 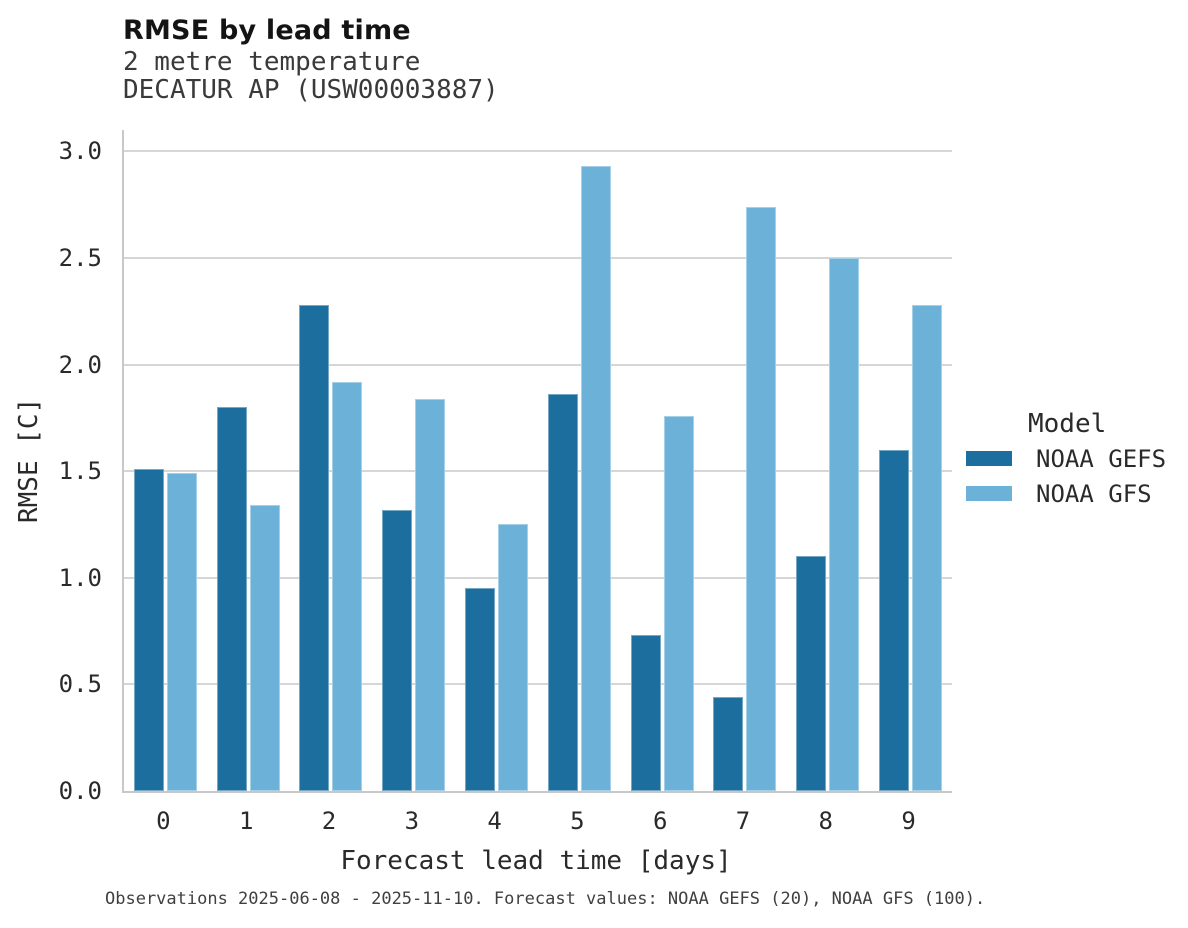 I want to click on legend-swatch-noaa-gfs-icon, so click(x=989, y=493).